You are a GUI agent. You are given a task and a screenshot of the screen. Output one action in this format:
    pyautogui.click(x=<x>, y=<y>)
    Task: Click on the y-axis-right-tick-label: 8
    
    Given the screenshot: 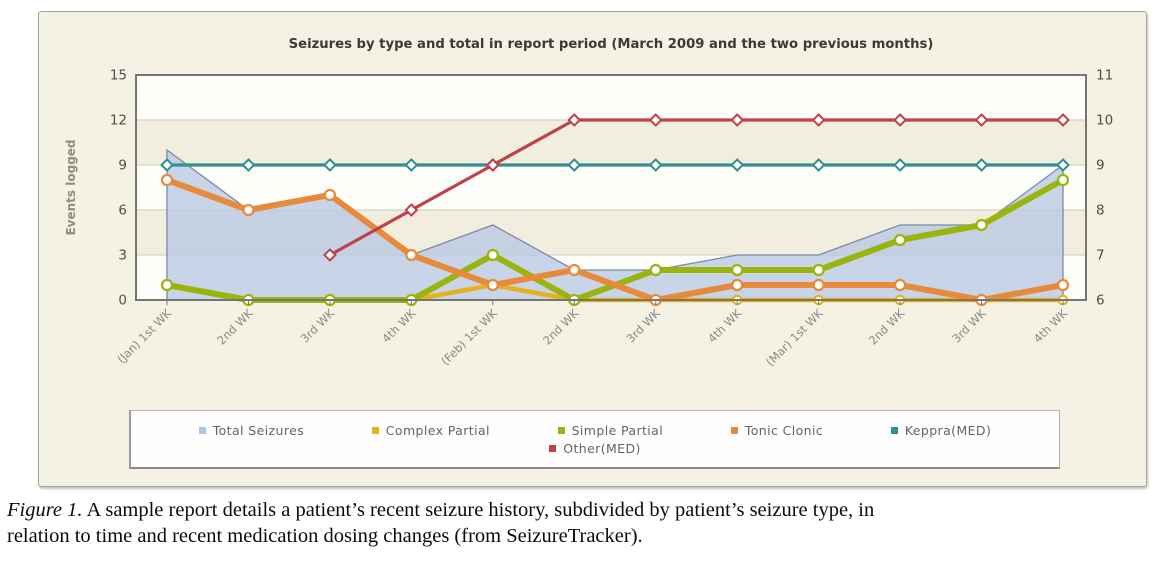 What is the action you would take?
    pyautogui.click(x=1100, y=211)
    